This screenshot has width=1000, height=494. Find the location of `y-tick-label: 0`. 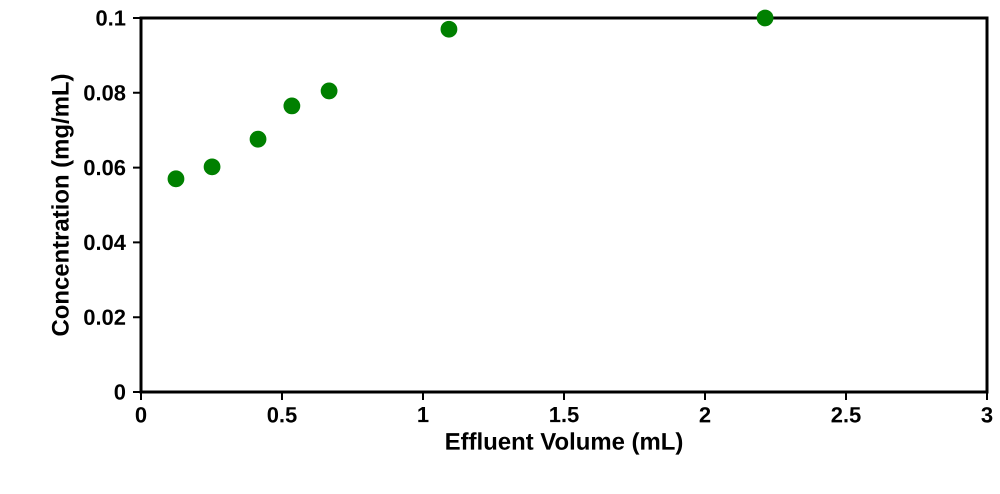

y-tick-label: 0 is located at coordinates (120, 392).